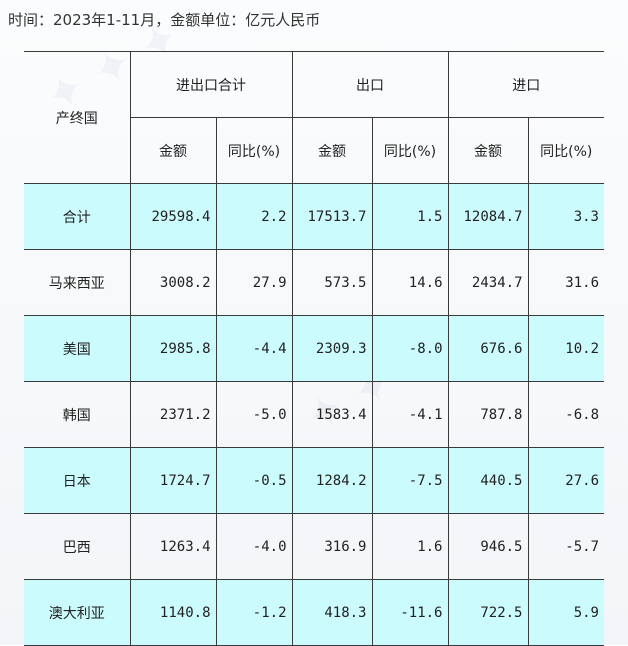 The image size is (628, 646). What do you see at coordinates (488, 546) in the screenshot?
I see `import-amount: 946.5` at bounding box center [488, 546].